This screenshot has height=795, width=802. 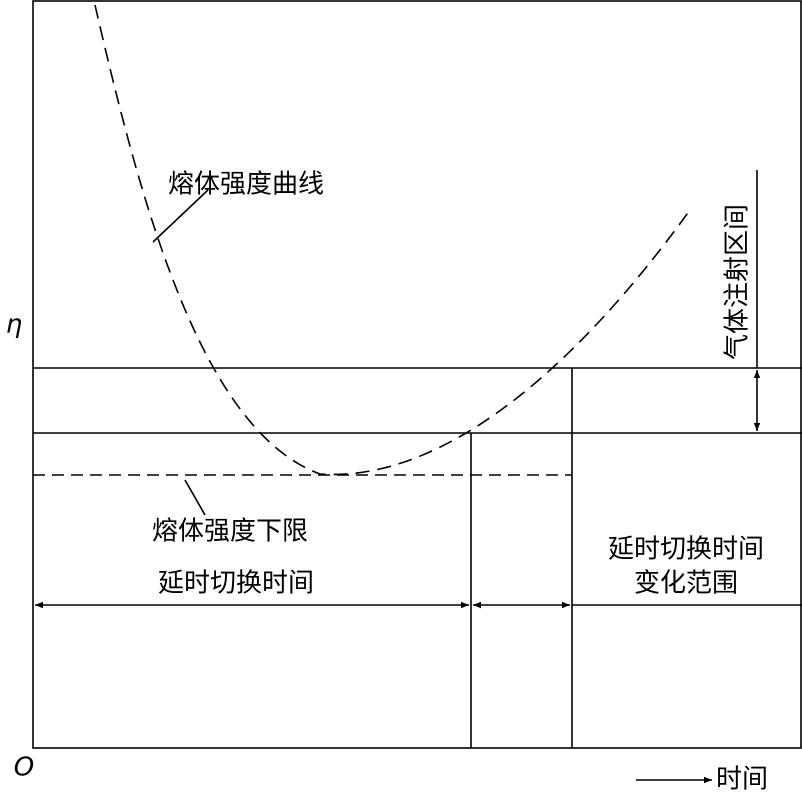 What do you see at coordinates (236, 584) in the screenshot?
I see `delay-time-label: 延时切换时间` at bounding box center [236, 584].